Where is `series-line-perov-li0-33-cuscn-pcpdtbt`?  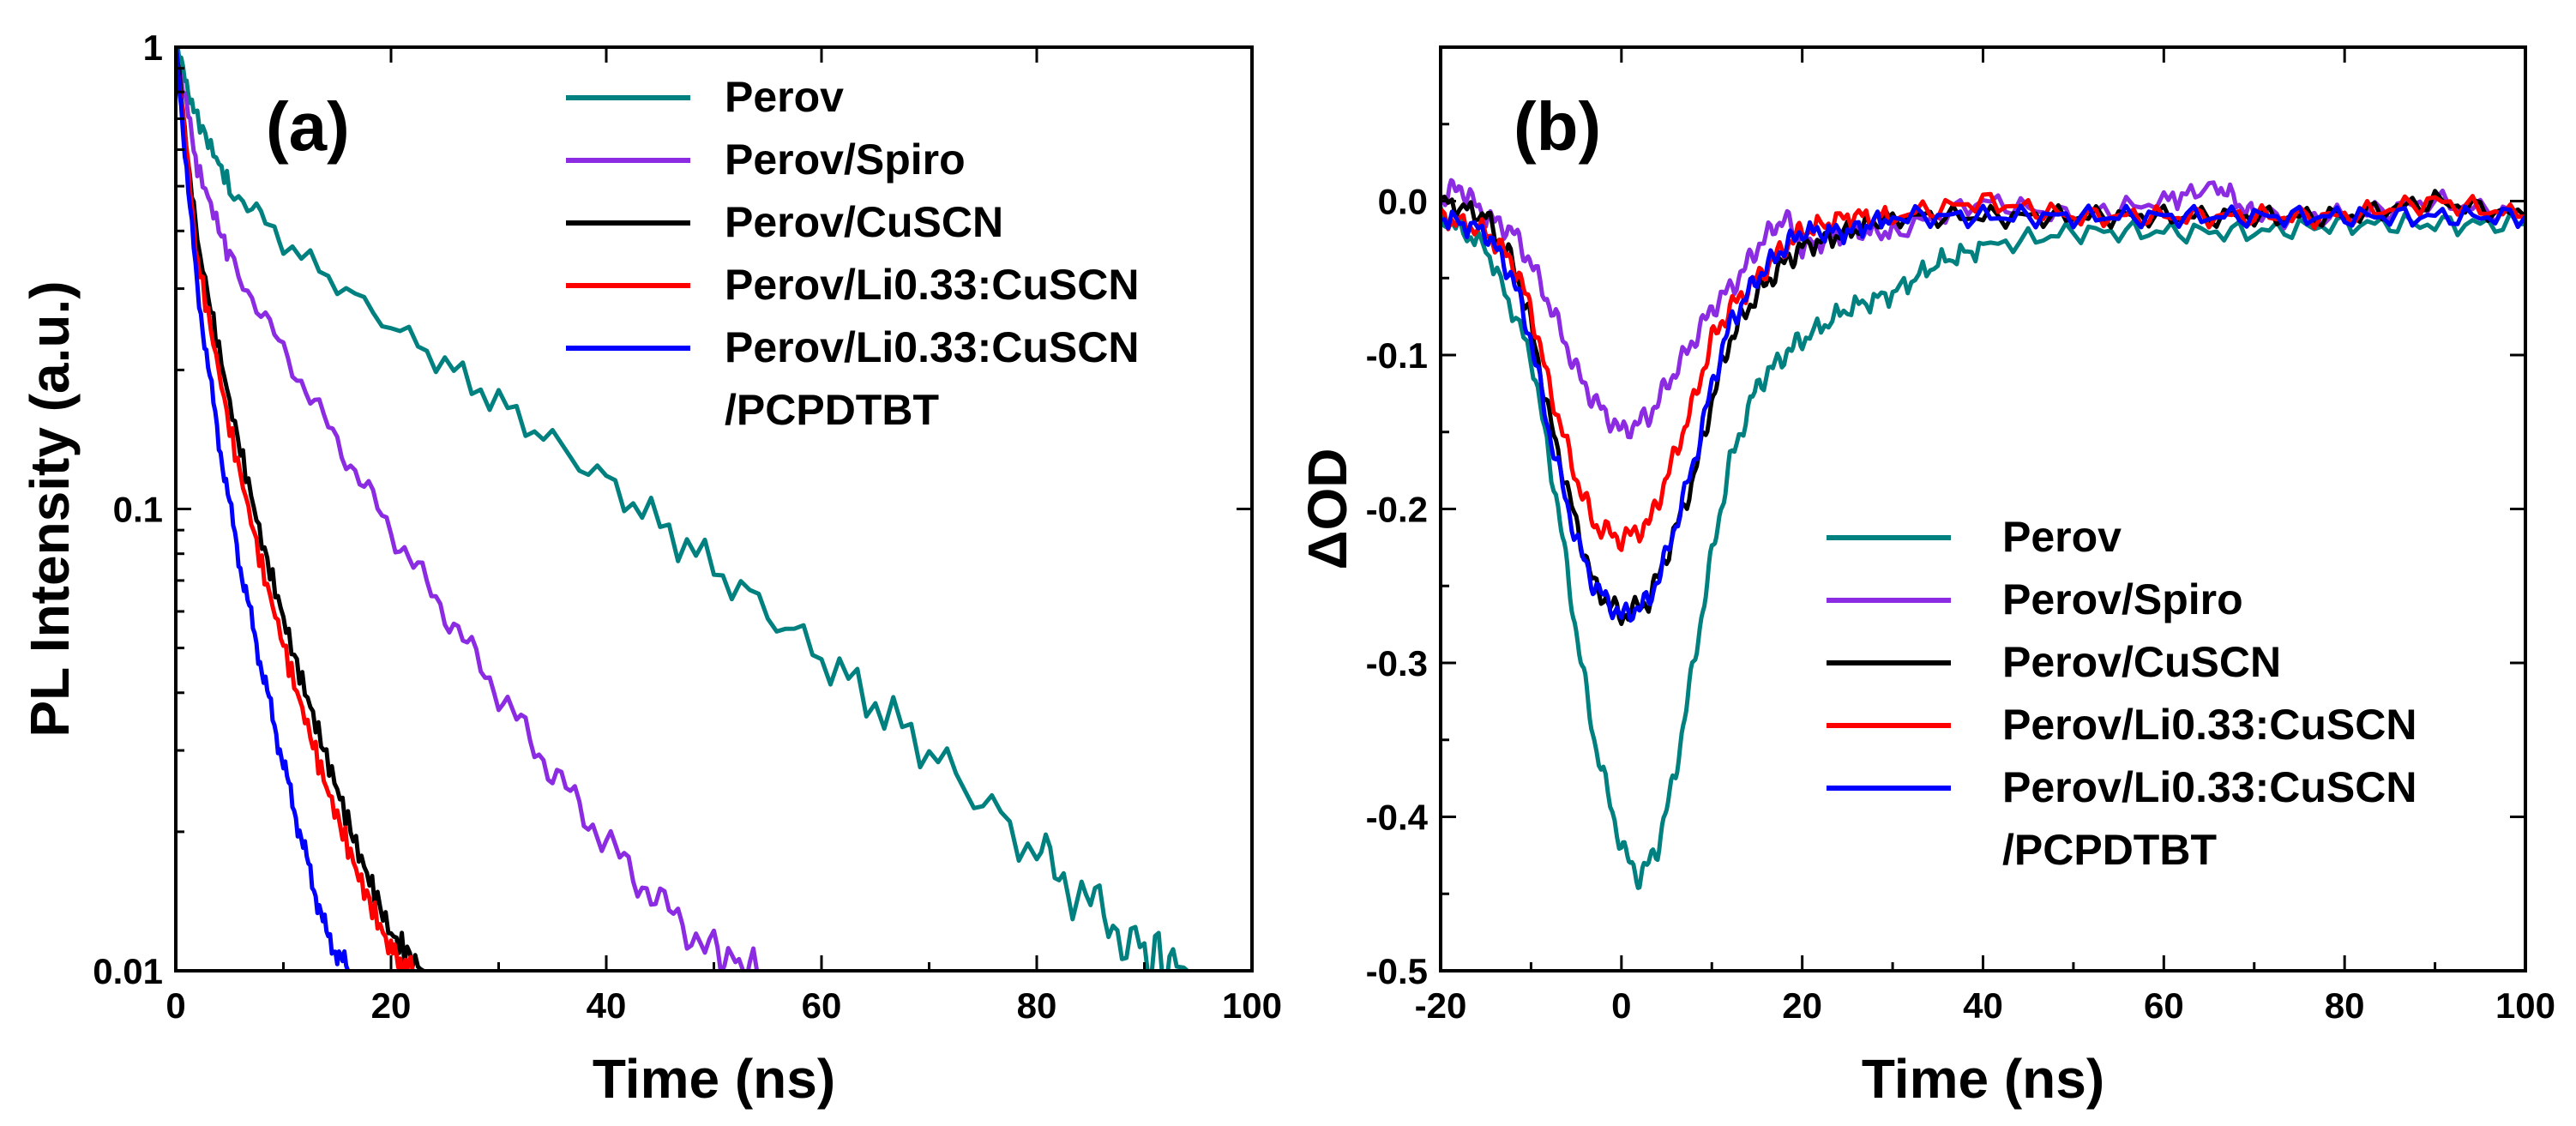
series-line-perov-li0-33-cuscn-pcpdtbt is located at coordinates (263, 509).